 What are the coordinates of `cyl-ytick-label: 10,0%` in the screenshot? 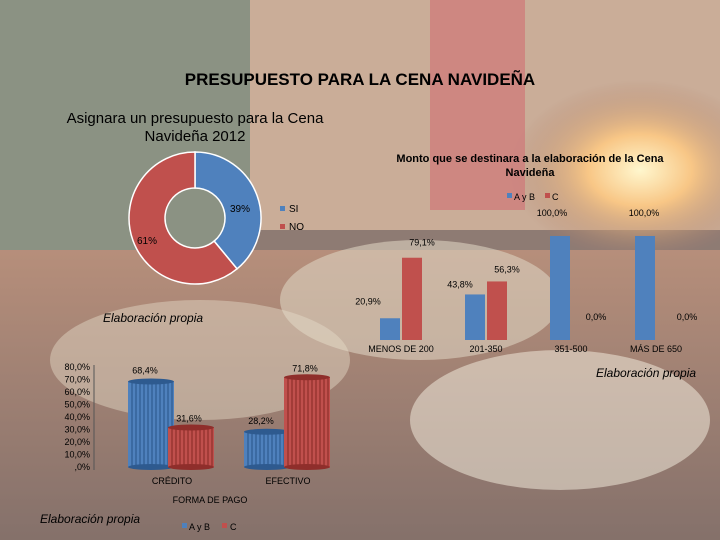 It's located at (77, 455).